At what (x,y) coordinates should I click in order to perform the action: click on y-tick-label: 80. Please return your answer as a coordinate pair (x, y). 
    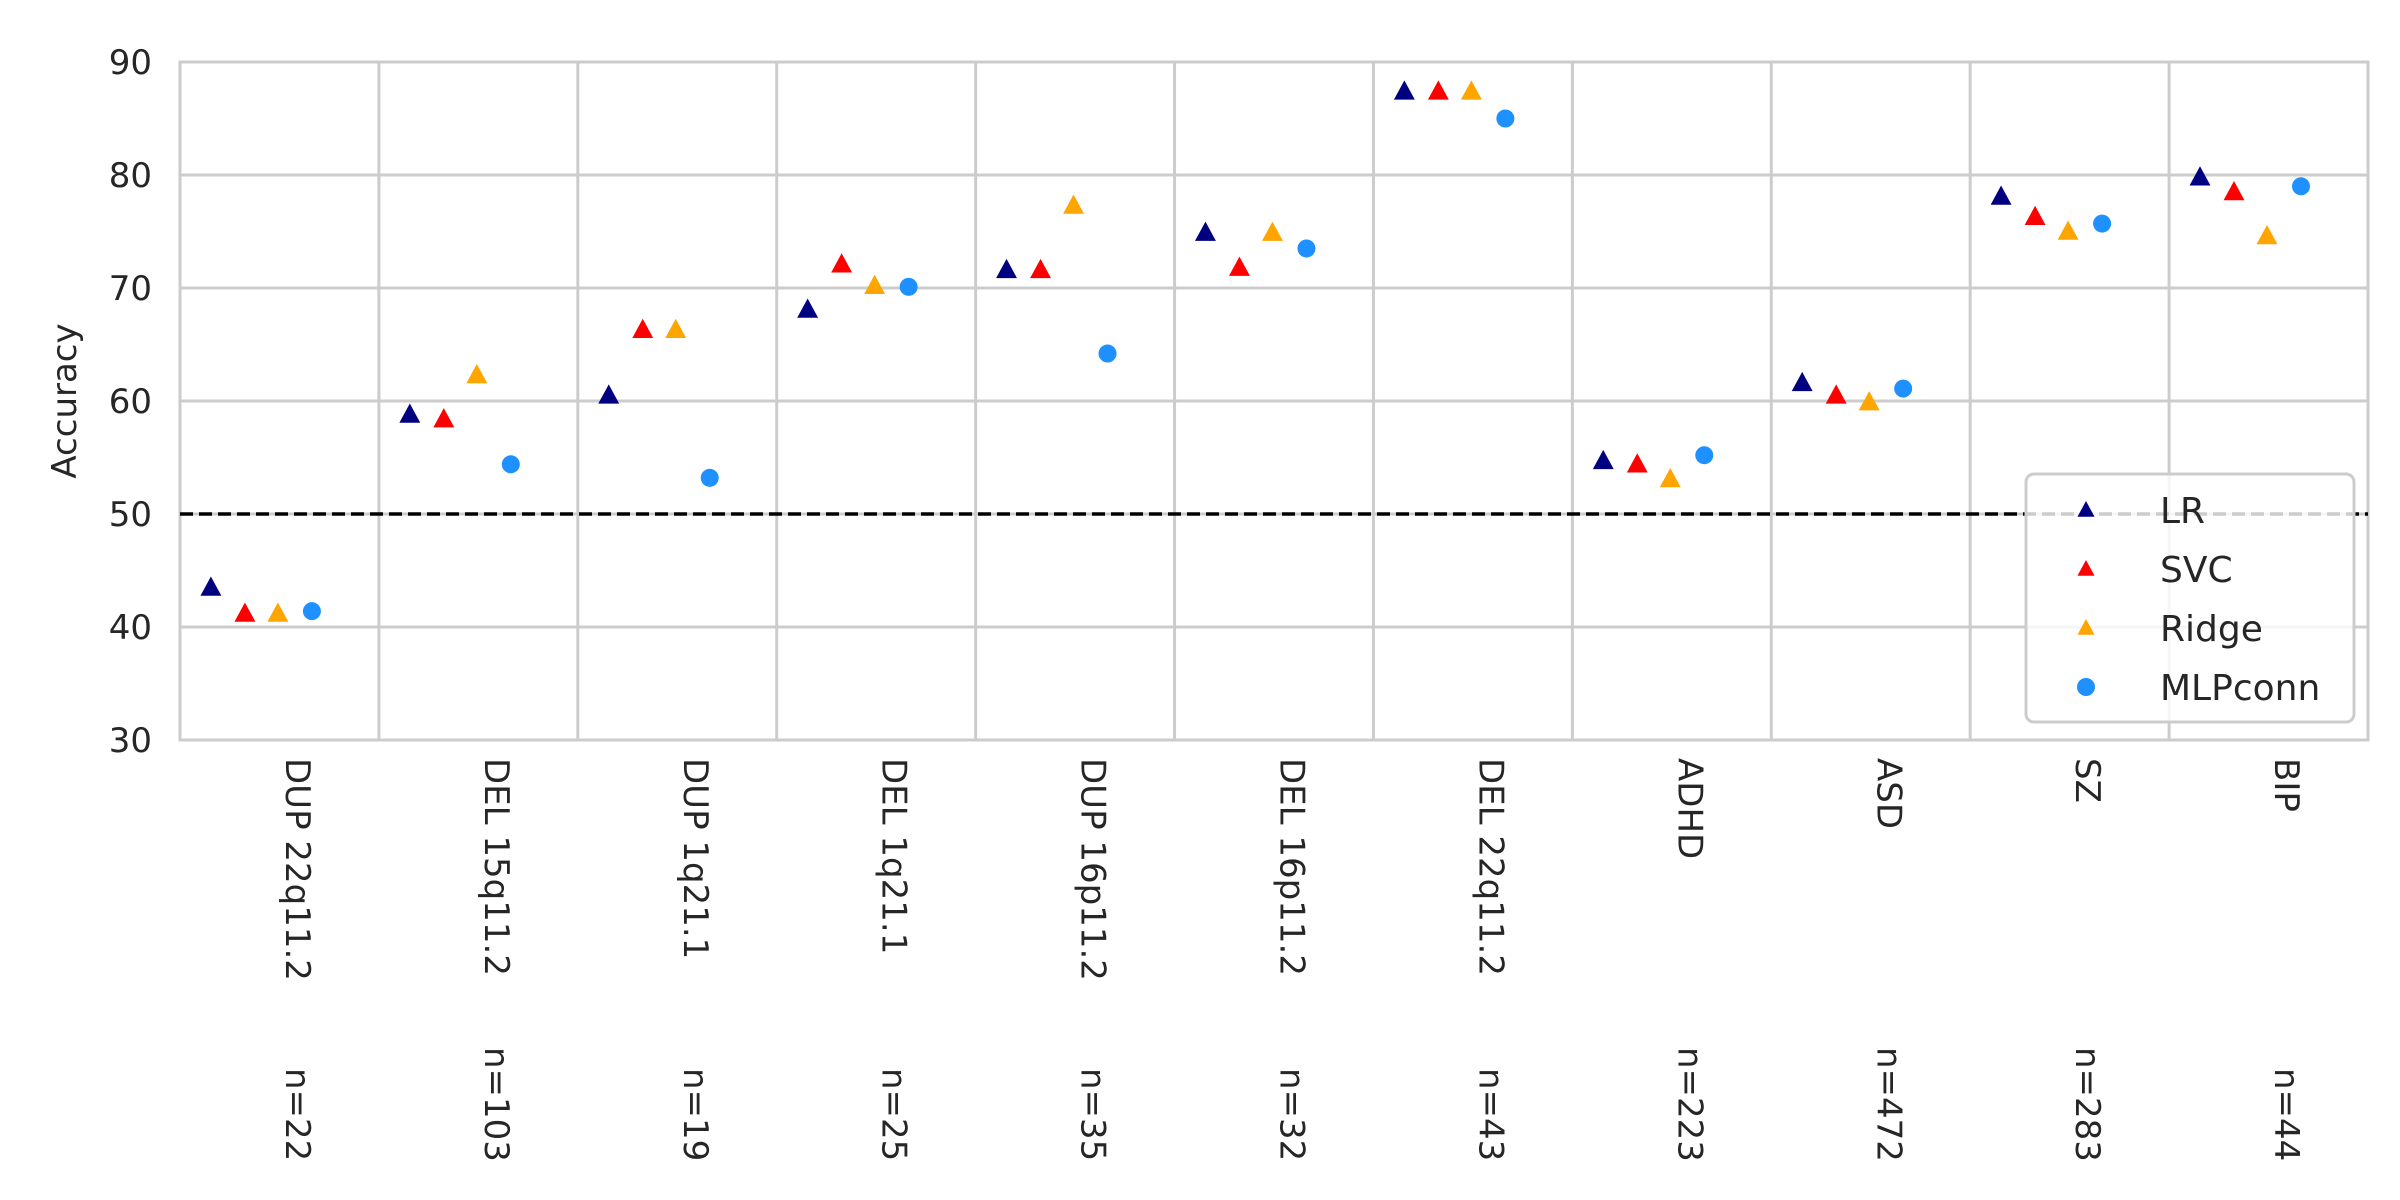
    Looking at the image, I should click on (130, 176).